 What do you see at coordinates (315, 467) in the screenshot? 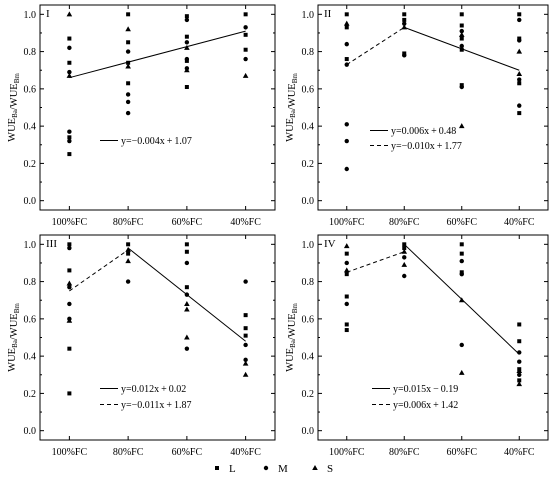
I see `legend-marker-S` at bounding box center [315, 467].